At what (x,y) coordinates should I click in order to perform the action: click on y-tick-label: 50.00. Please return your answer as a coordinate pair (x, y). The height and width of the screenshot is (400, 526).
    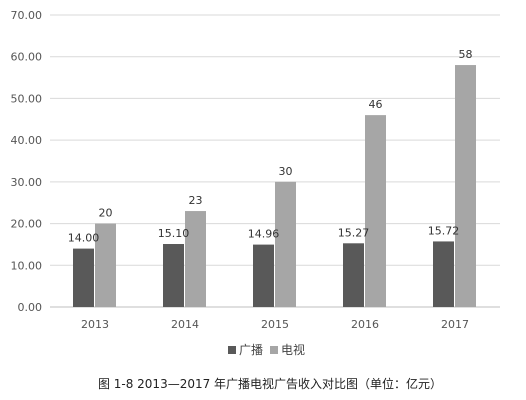
    Looking at the image, I should click on (27, 98).